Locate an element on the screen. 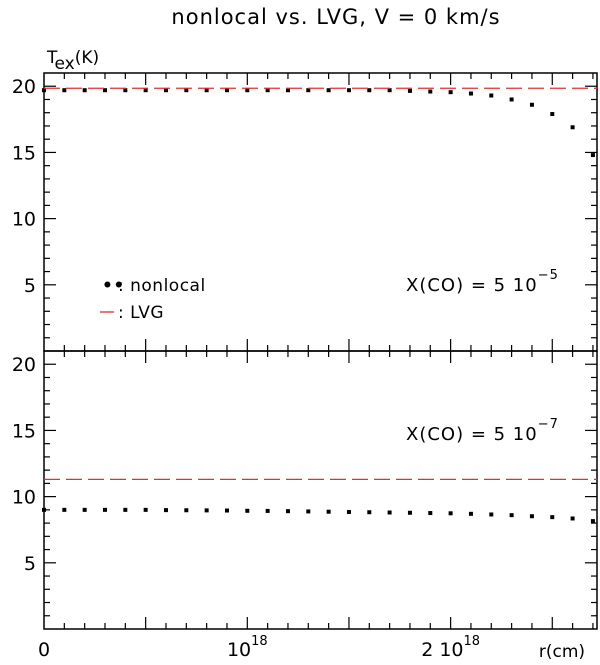 The height and width of the screenshot is (665, 600). x-tick-label-base: 0 is located at coordinates (44, 650).